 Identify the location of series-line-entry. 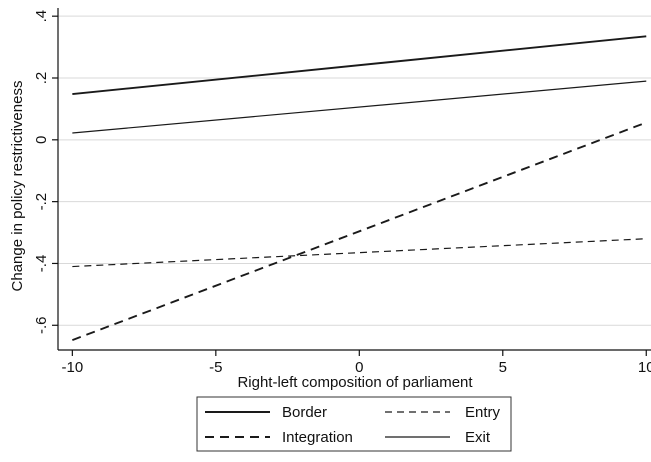
(359, 253).